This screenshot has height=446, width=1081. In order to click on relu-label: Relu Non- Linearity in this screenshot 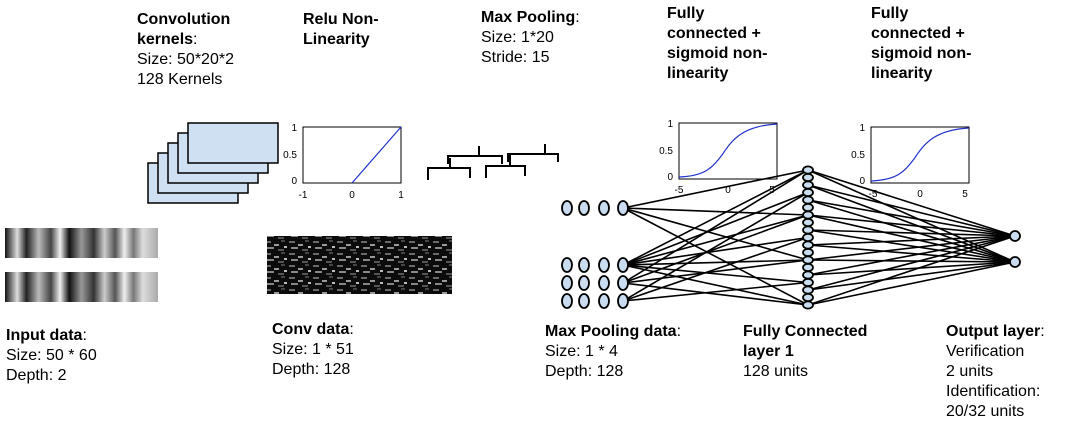, I will do `click(341, 29)`.